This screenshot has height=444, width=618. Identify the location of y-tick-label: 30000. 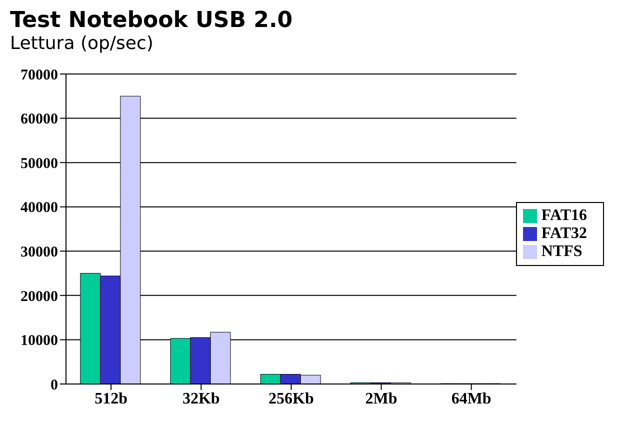
(39, 252).